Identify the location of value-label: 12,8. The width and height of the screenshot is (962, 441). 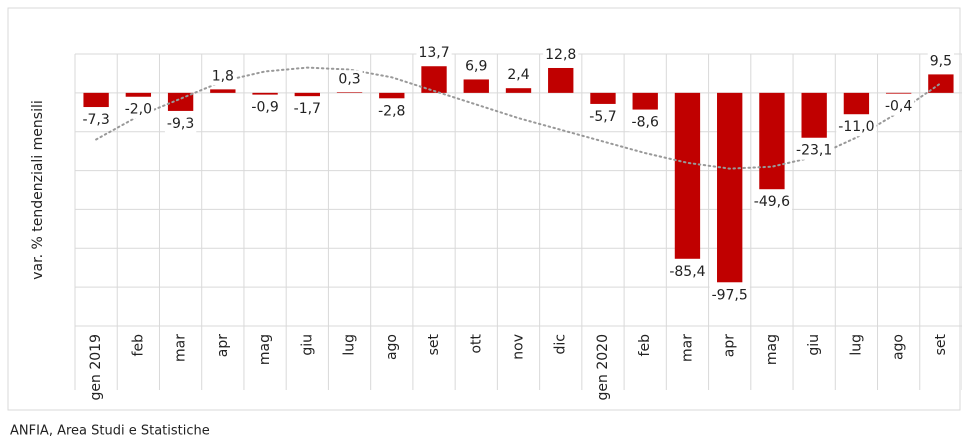
(560, 55).